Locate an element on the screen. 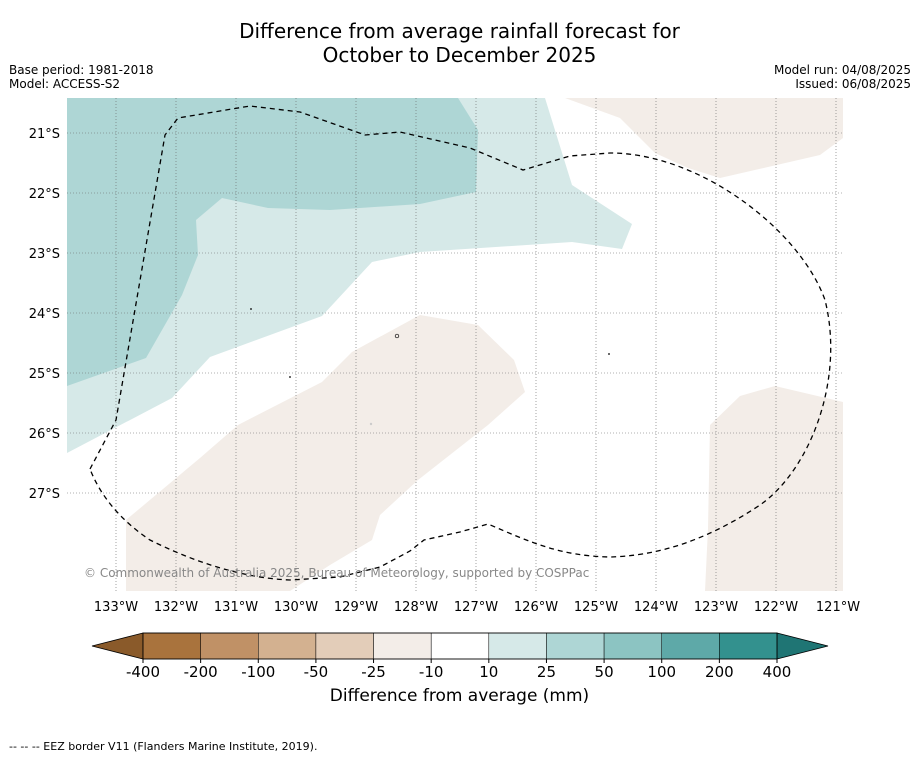  lon-label: 121°W is located at coordinates (838, 607).